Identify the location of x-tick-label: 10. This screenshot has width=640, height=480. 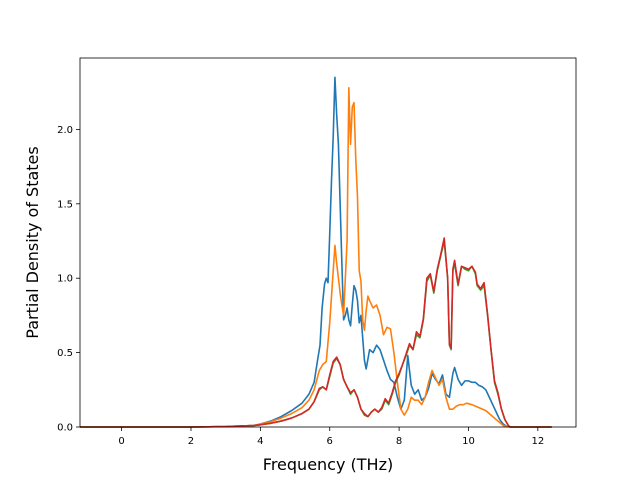
(468, 441).